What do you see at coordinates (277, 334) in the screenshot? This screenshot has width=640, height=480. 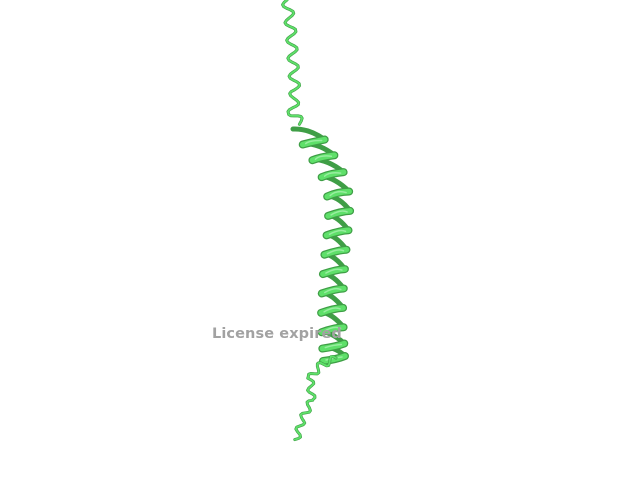 I see `license-expired-watermark: License expired` at bounding box center [277, 334].